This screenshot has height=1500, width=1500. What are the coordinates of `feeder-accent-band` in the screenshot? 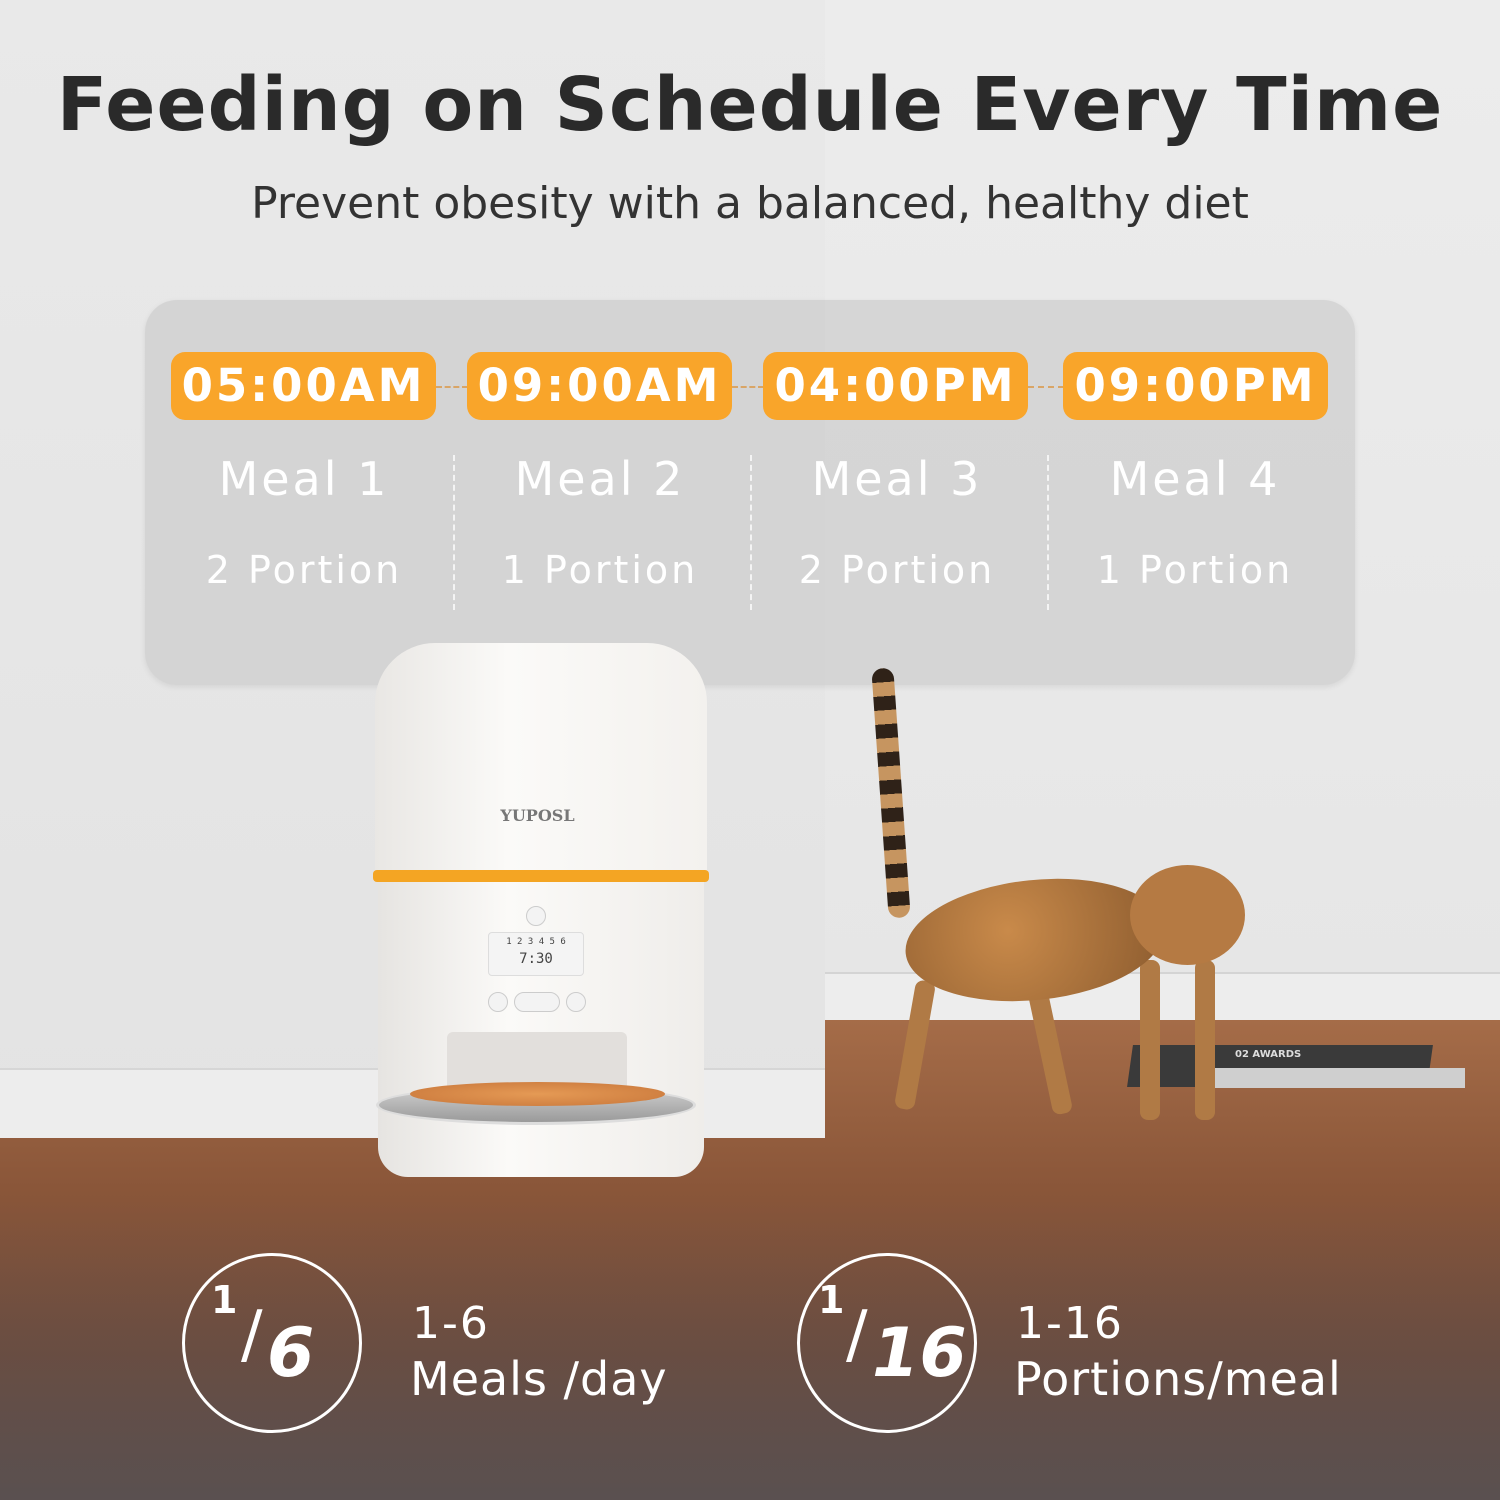 It's located at (541, 876).